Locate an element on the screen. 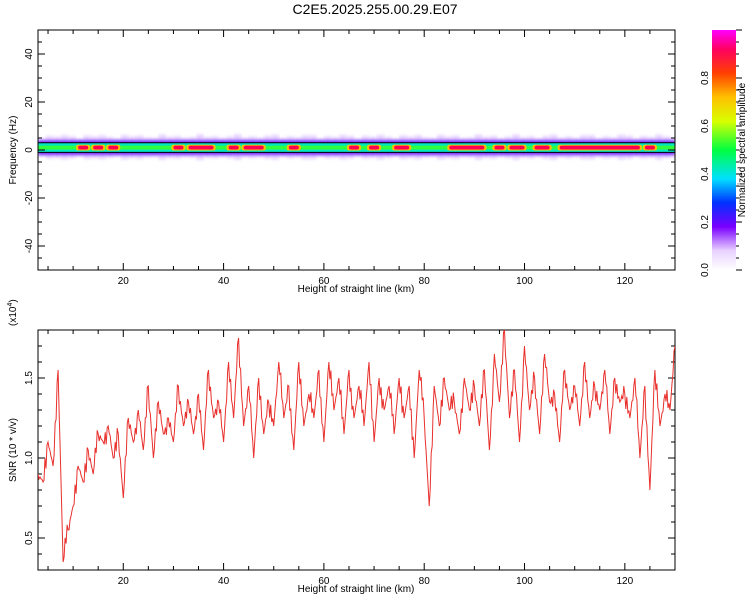 The height and width of the screenshot is (600, 750). spectrogram-y-axis-label: Frequency (Hz) is located at coordinates (13, 150).